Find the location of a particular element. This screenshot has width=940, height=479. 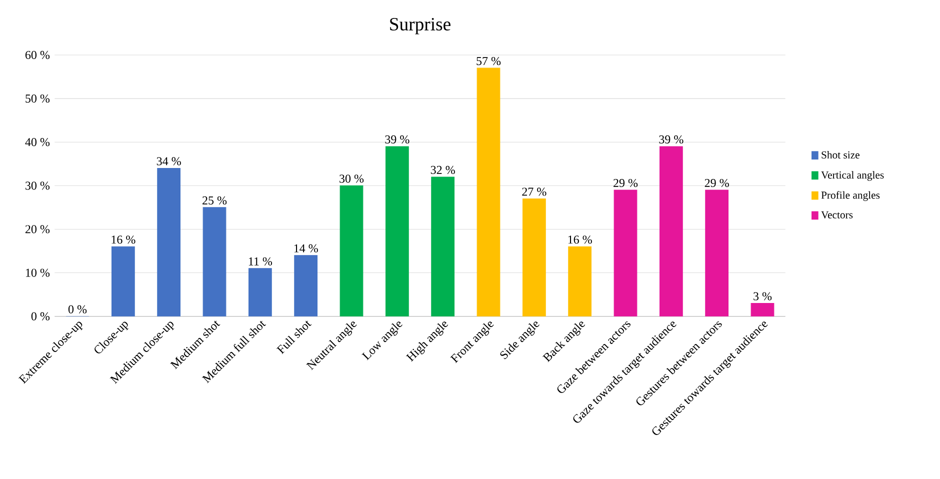

y-tick-label: 0 % is located at coordinates (40, 316).